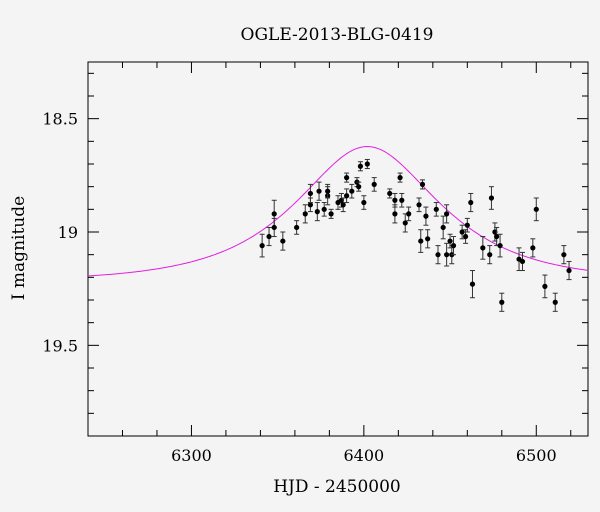 Image resolution: width=600 pixels, height=512 pixels. What do you see at coordinates (19, 248) in the screenshot?
I see `y-axis-title: I magnitude` at bounding box center [19, 248].